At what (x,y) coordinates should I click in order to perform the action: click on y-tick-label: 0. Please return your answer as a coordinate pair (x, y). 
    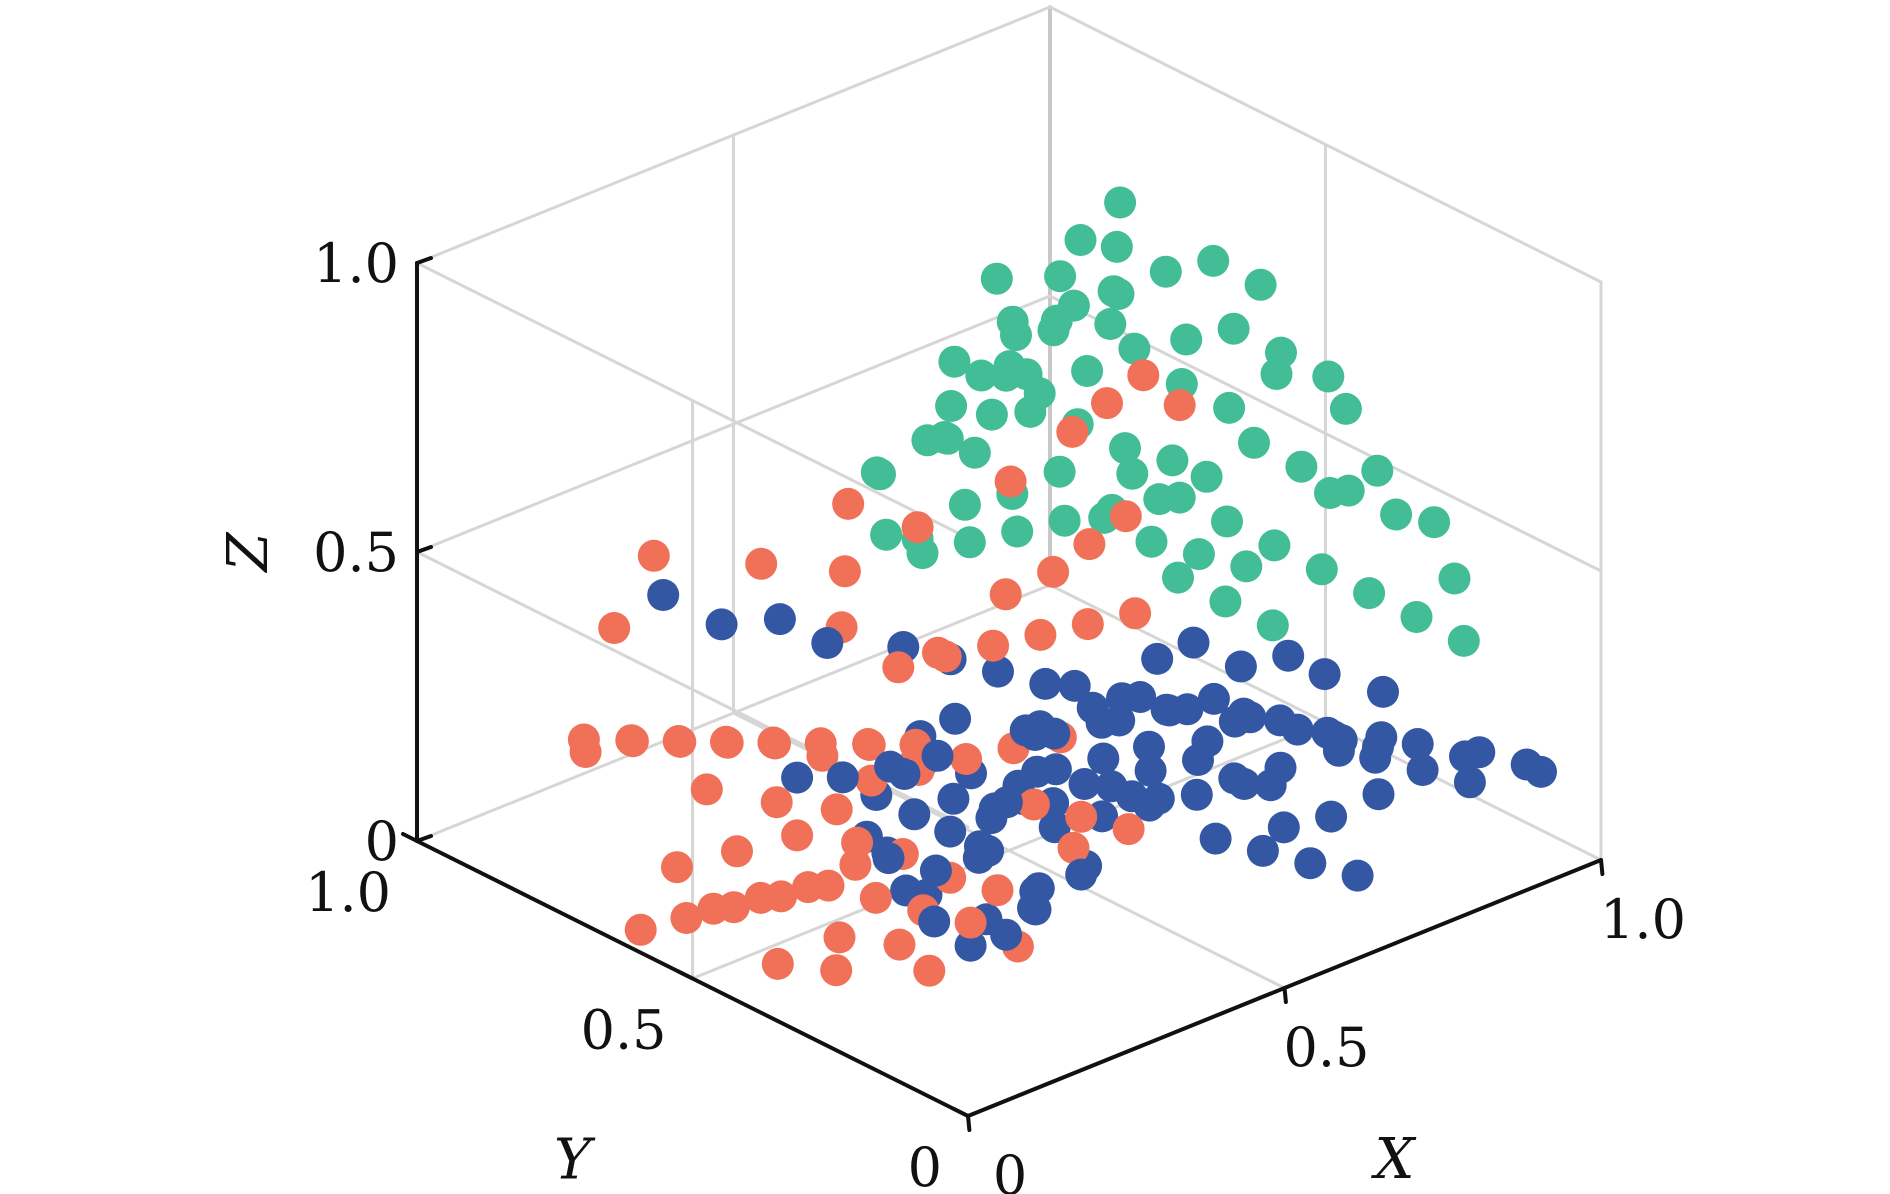
    Looking at the image, I should click on (925, 1165).